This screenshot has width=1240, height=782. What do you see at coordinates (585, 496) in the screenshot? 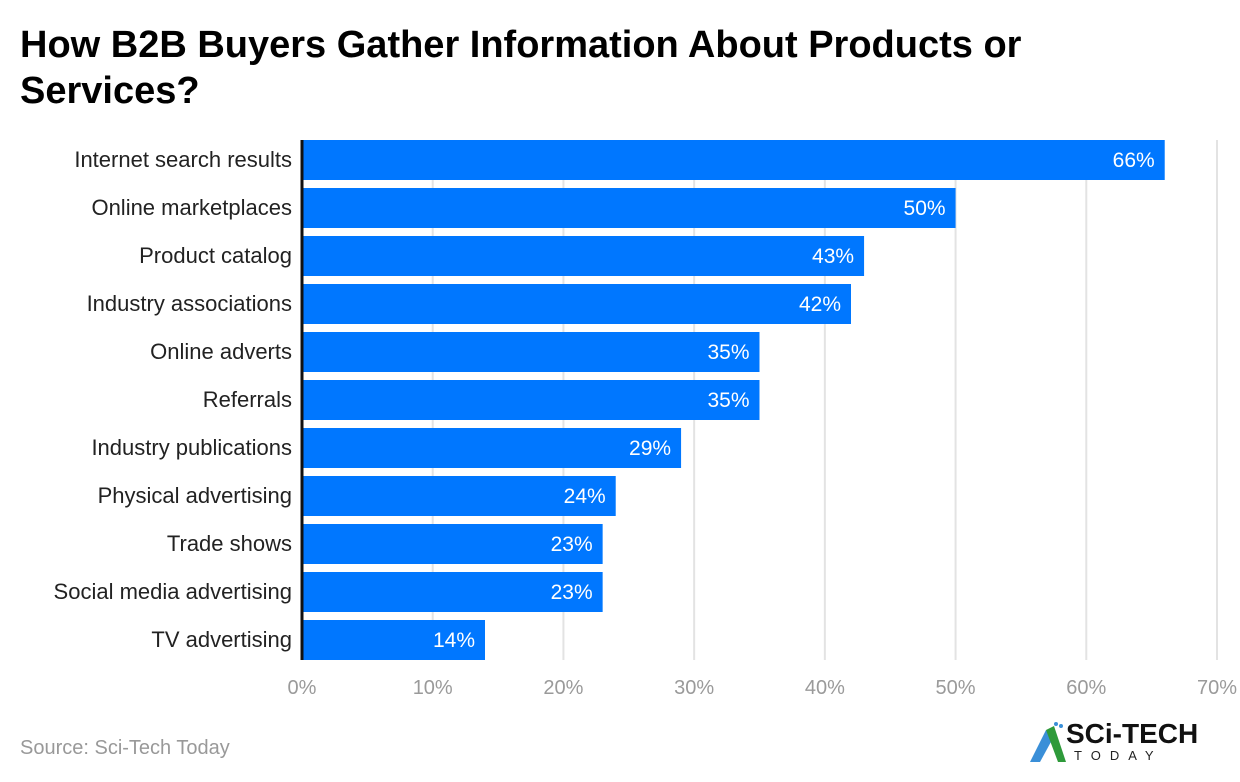
I see `value-label: 24%` at bounding box center [585, 496].